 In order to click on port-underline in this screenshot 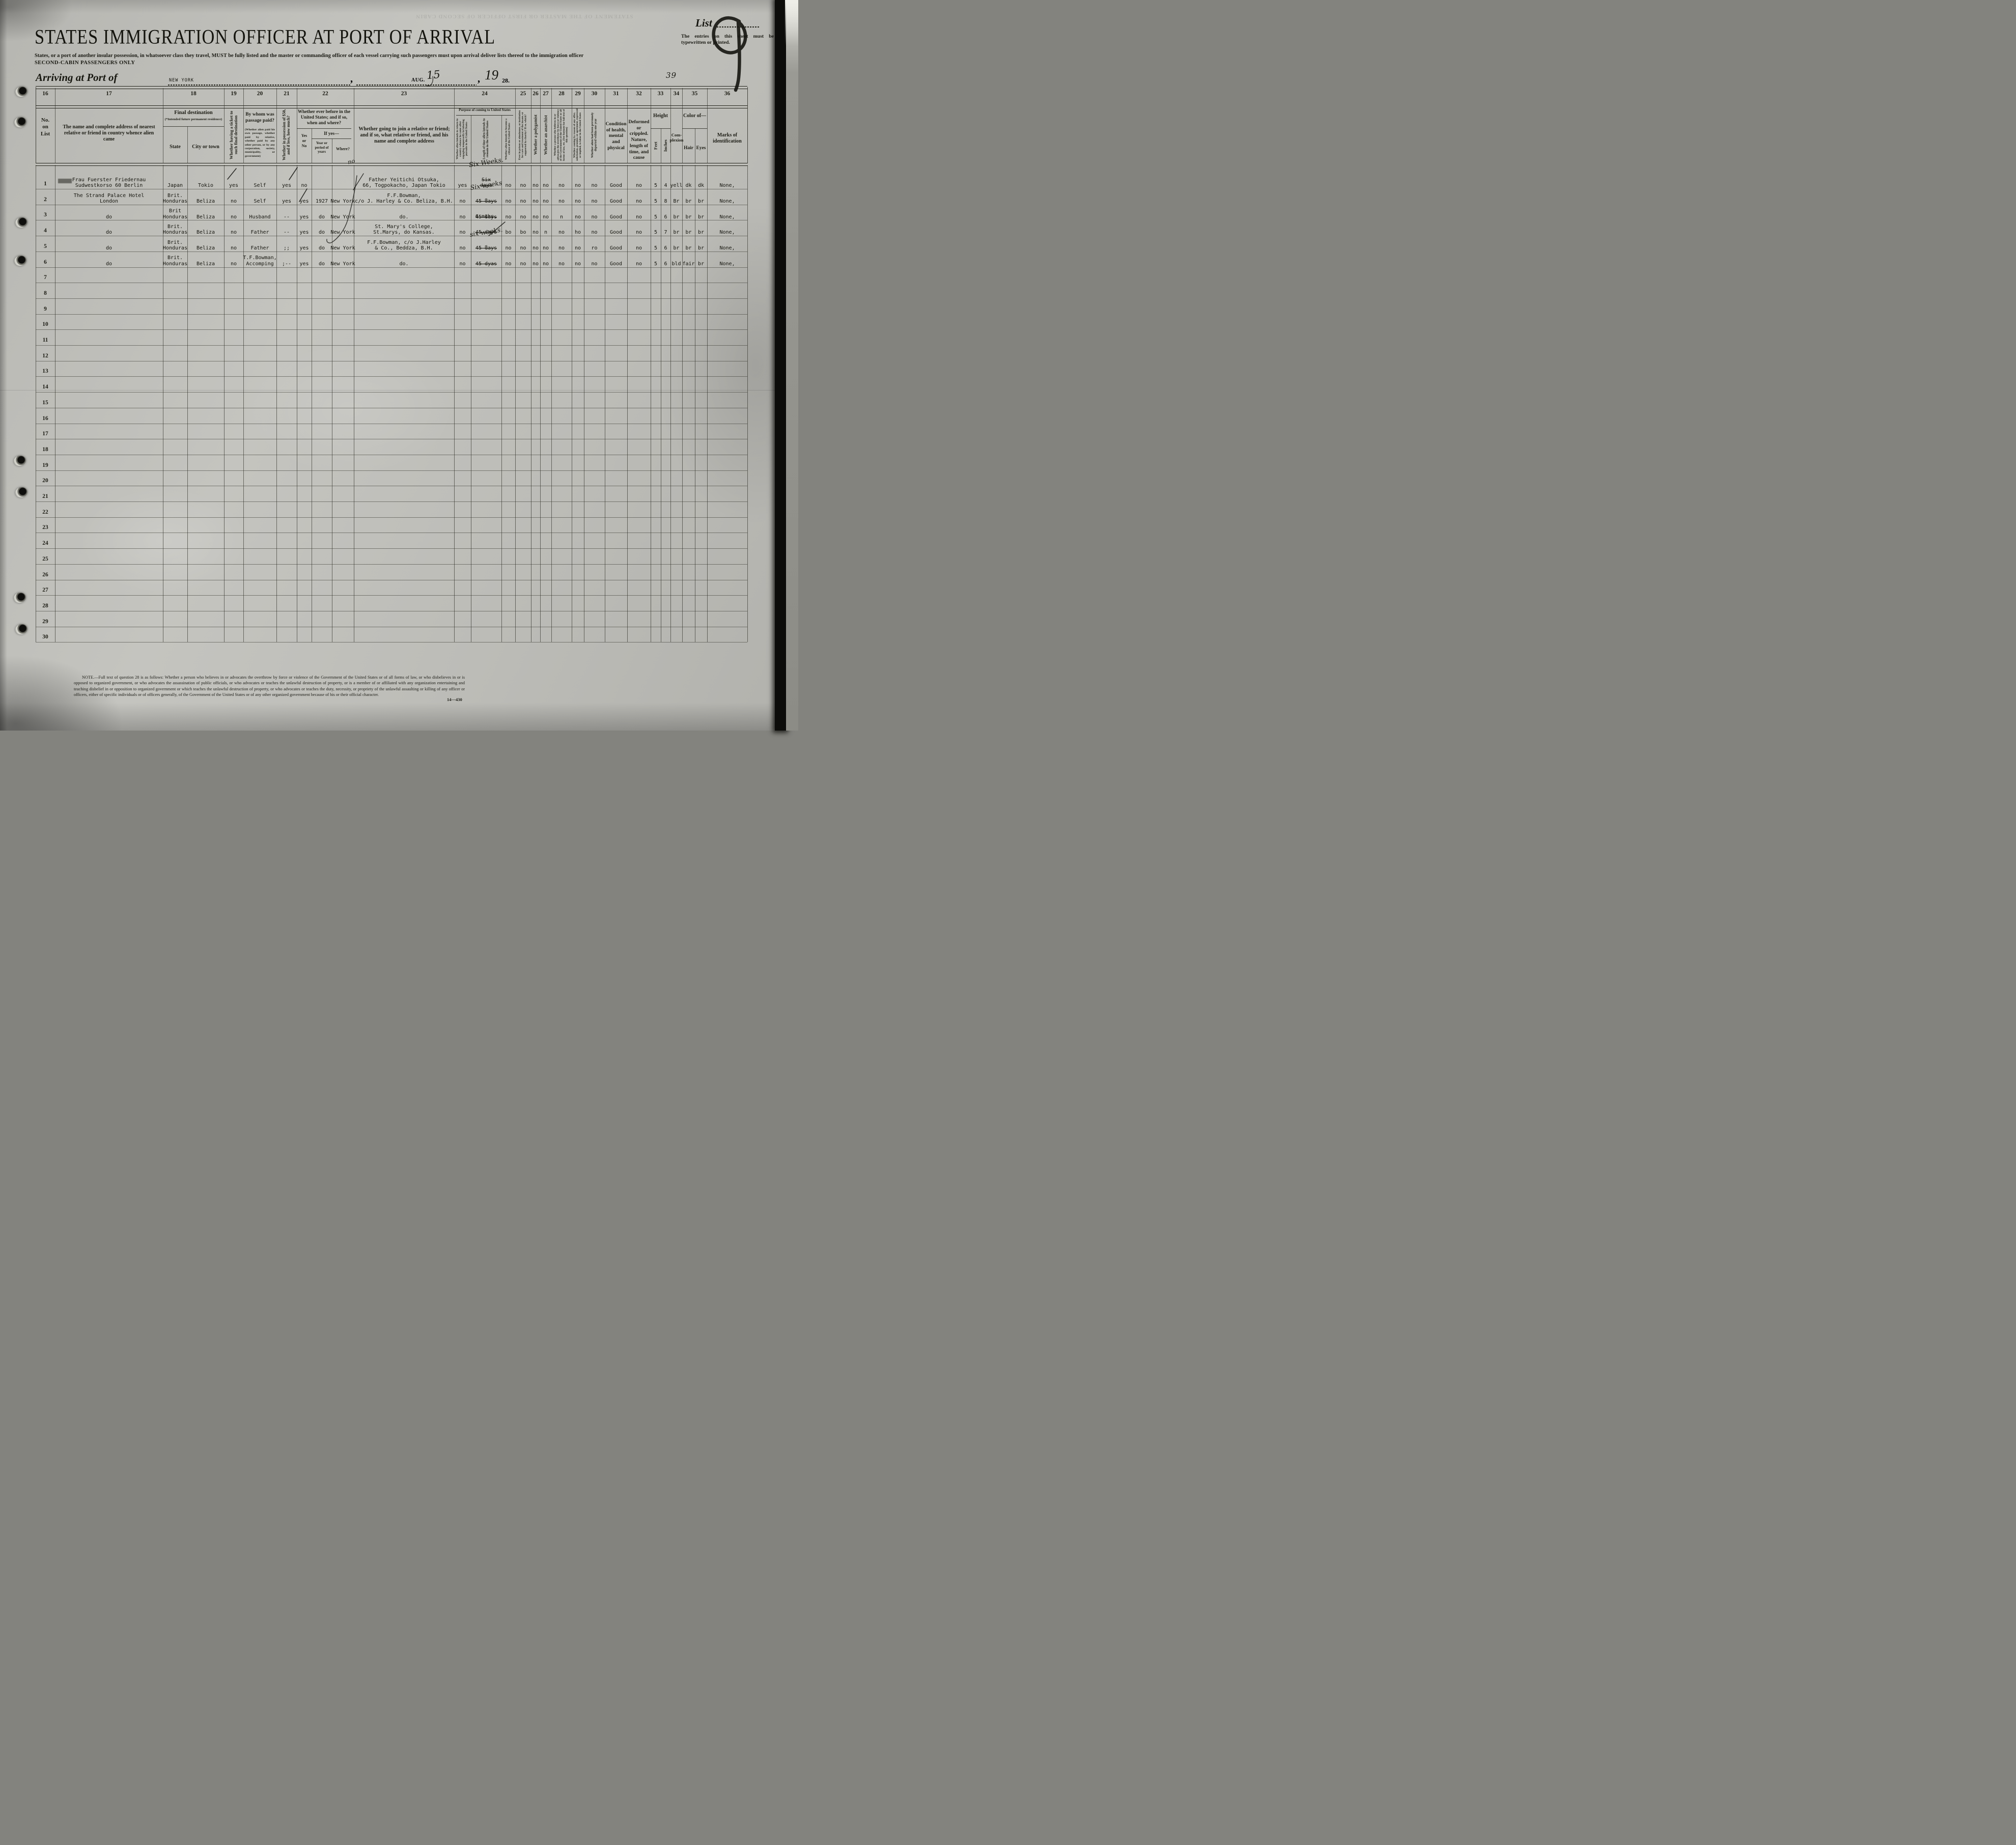, I will do `click(259, 85)`.